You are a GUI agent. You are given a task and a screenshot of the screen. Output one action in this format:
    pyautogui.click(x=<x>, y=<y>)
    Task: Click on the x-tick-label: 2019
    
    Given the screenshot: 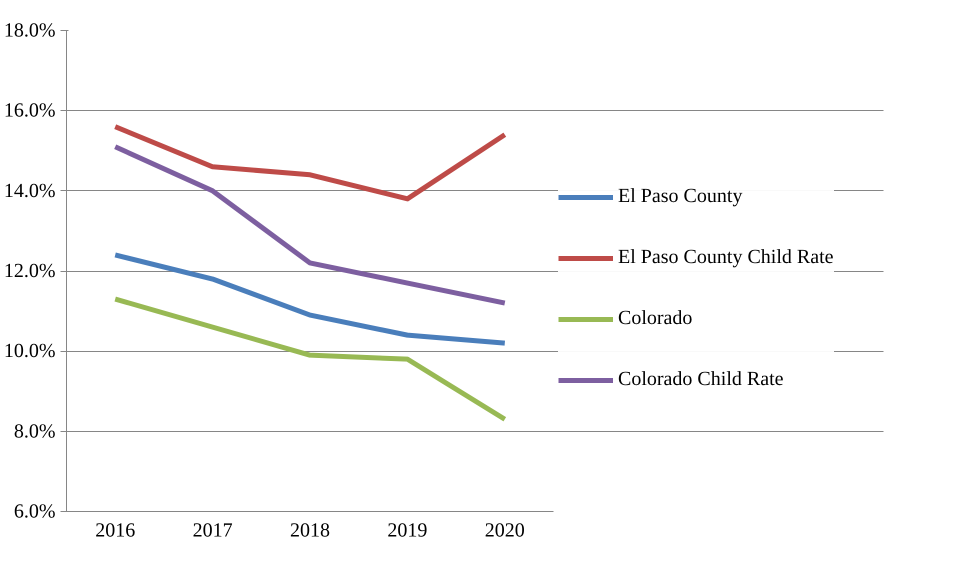 What is the action you would take?
    pyautogui.click(x=407, y=531)
    